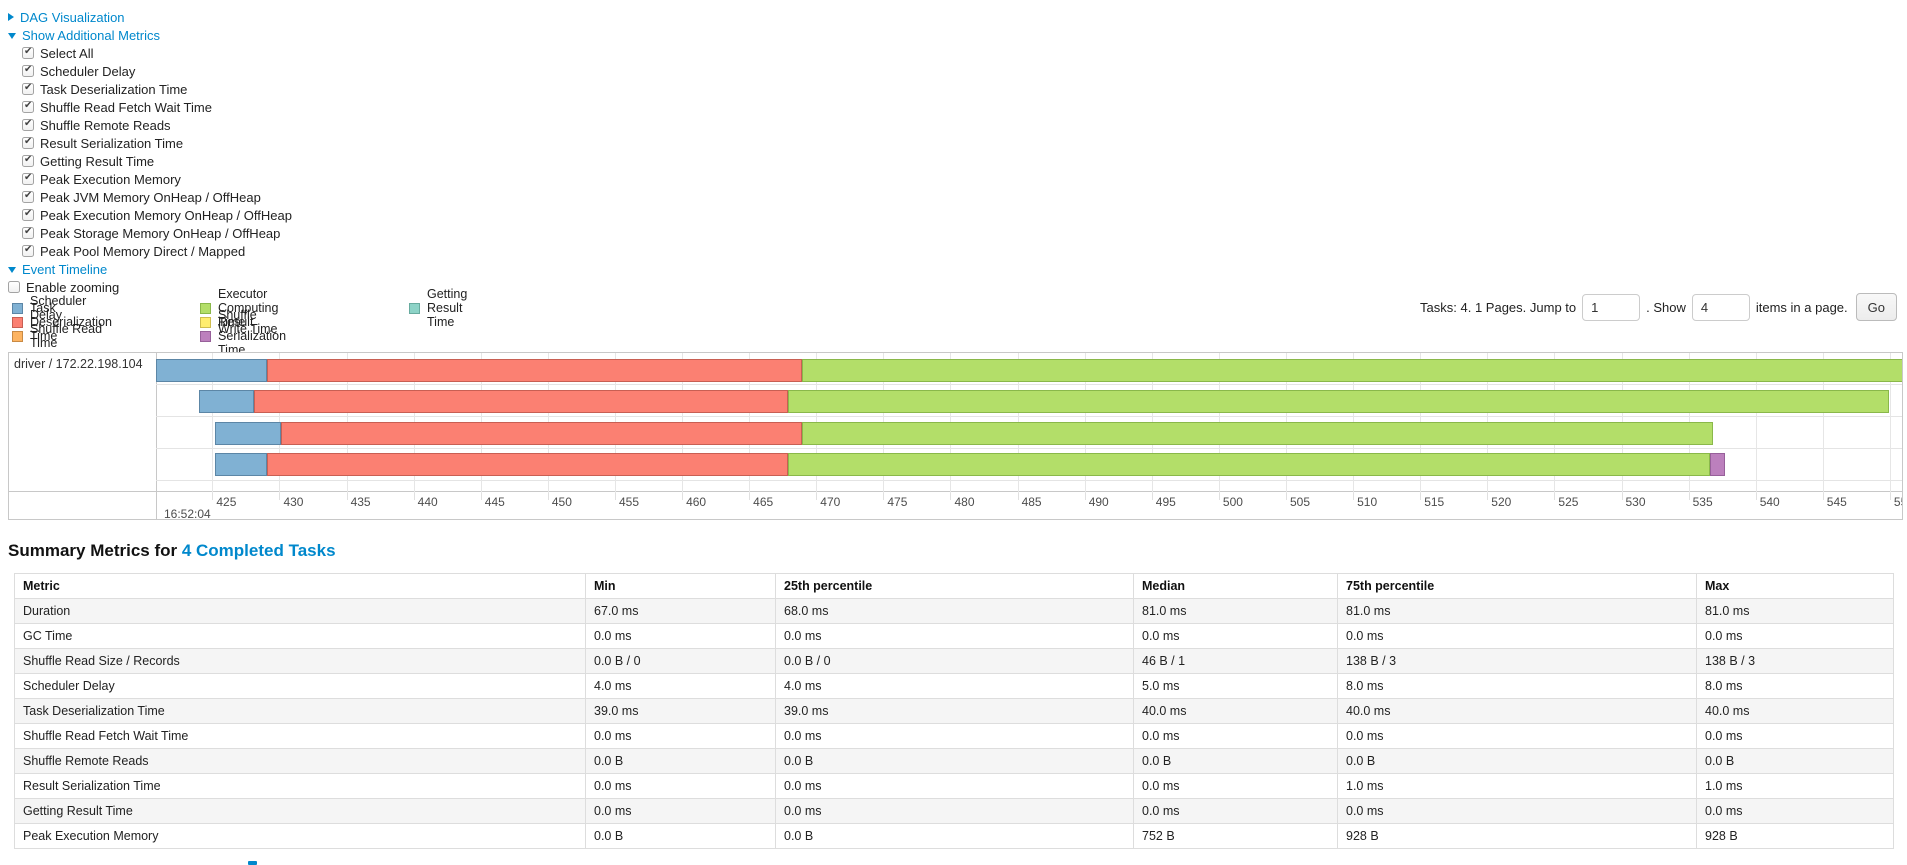 The image size is (1907, 865). I want to click on table-row: GC Time 0.0 ms 0.0 ms 0.0 ms 0.0 ms 0.0 ms, so click(954, 636).